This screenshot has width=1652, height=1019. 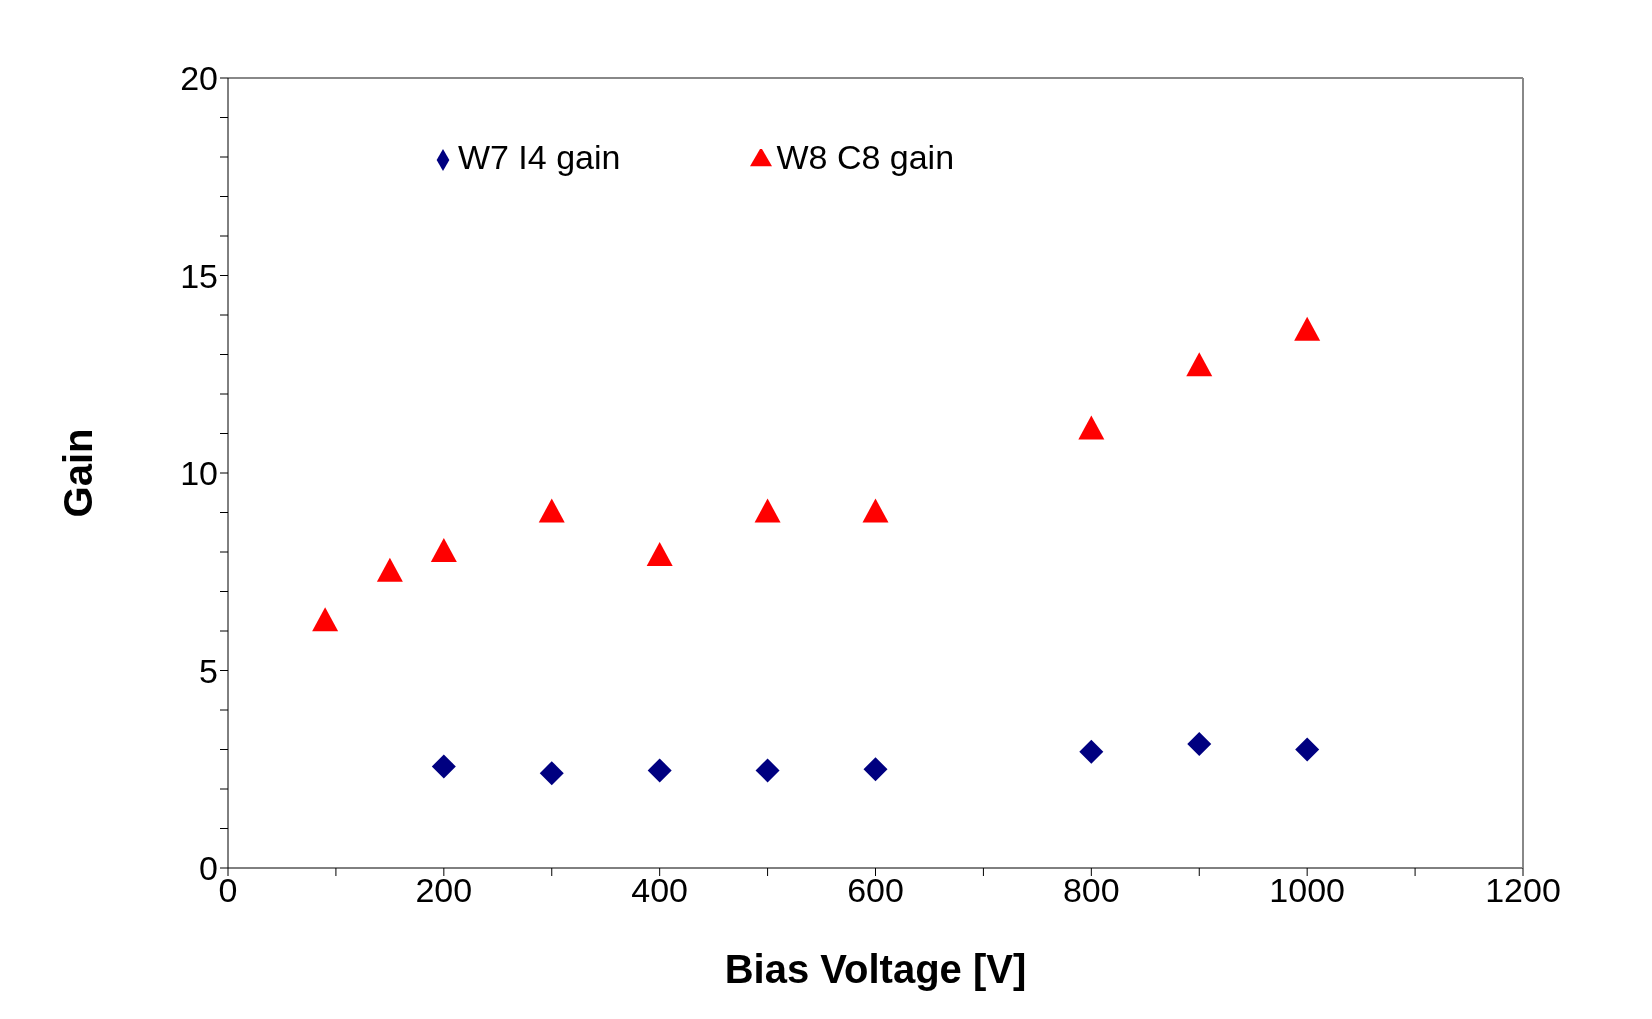 I want to click on y-tick-label: 15, so click(x=199, y=275).